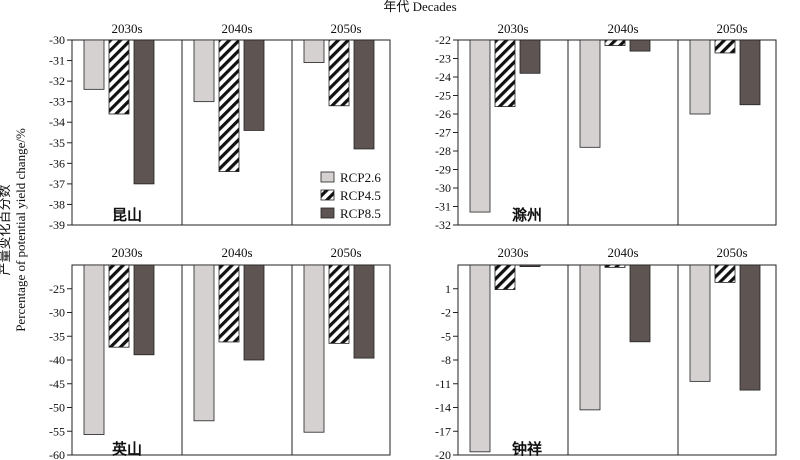 This screenshot has height=460, width=800. I want to click on y-tick-label: -27, so click(443, 133).